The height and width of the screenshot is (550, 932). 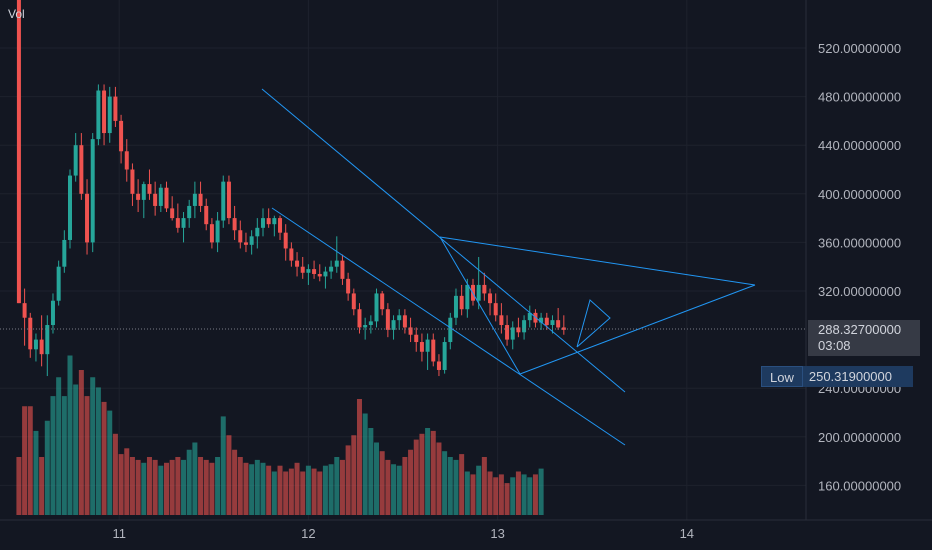 I want to click on current-price-value: 288.32700000, so click(x=860, y=329).